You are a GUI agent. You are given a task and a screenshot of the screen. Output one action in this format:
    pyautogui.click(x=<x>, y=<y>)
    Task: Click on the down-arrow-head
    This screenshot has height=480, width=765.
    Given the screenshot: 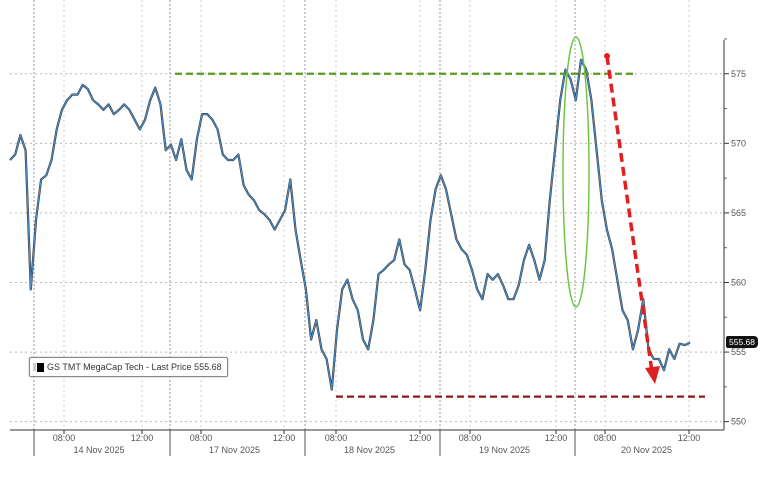 What is the action you would take?
    pyautogui.click(x=652, y=375)
    